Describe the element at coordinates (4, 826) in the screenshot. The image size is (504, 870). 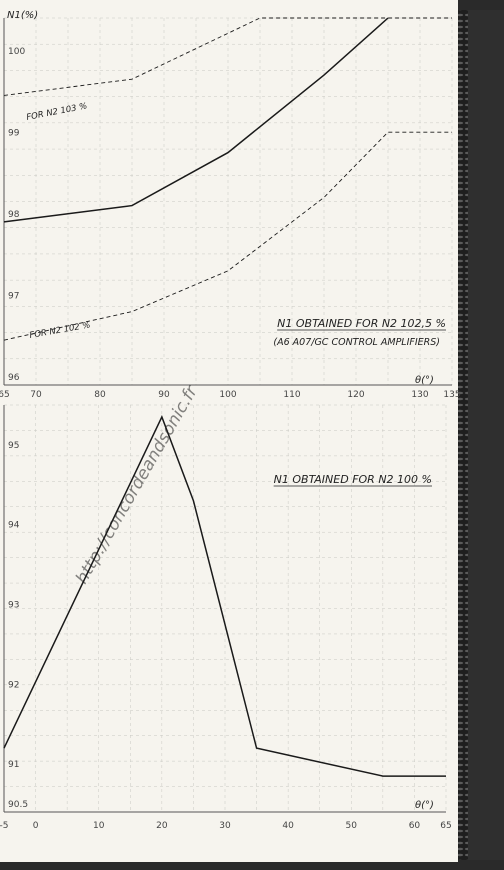
I see `x-tick-label: -5` at that location.